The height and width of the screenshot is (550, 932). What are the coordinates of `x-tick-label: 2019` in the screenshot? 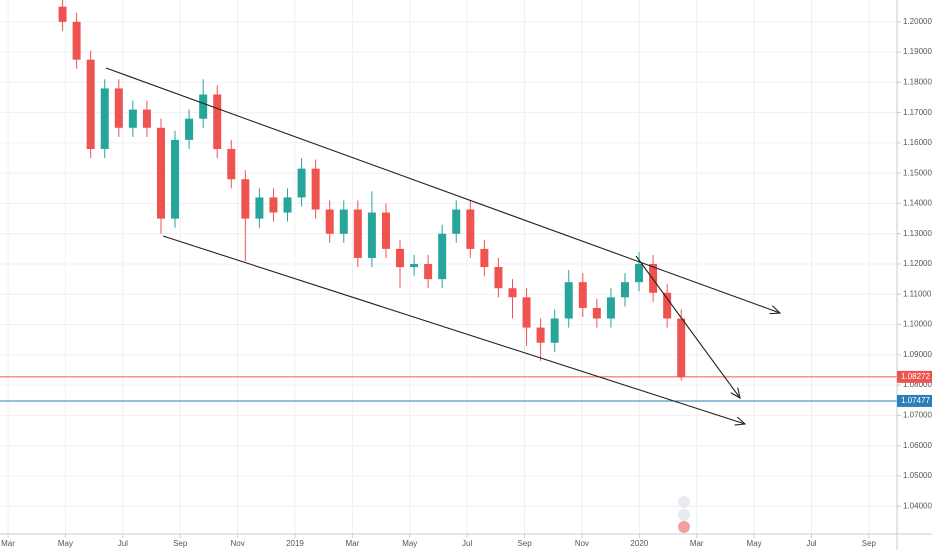 It's located at (295, 543).